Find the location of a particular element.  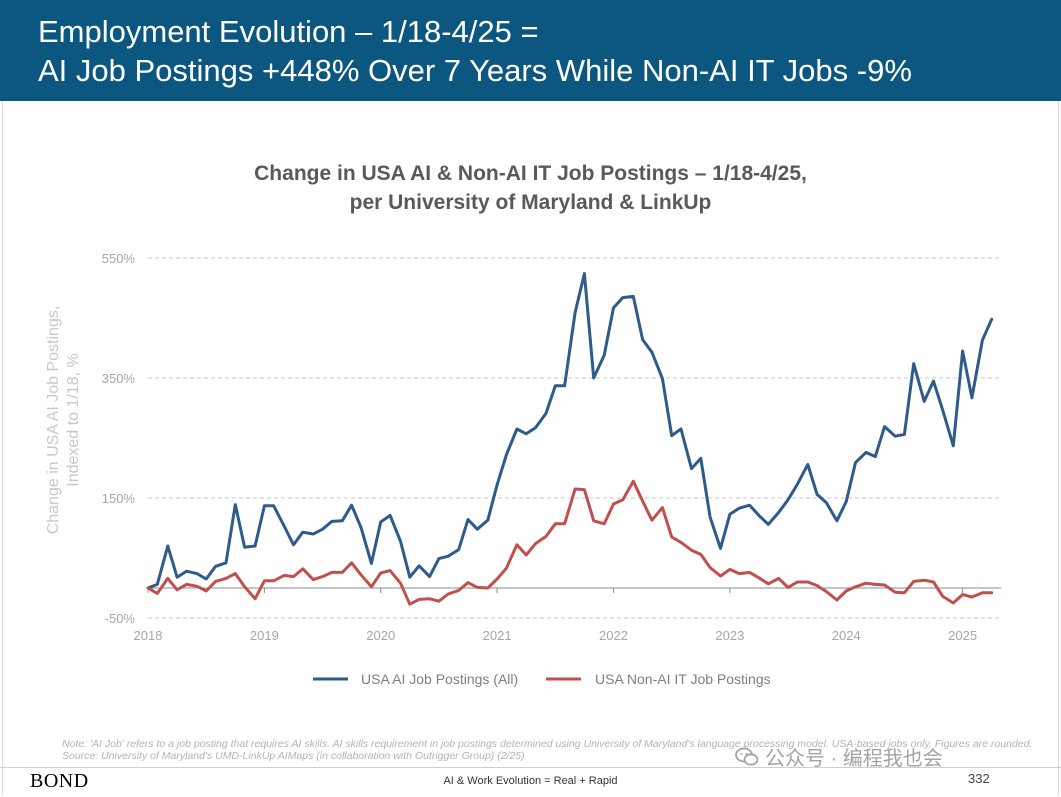

x-axis-ticks: 2018 2019 2020 2021 2022 2023 2024 2025 is located at coordinates (555, 615).